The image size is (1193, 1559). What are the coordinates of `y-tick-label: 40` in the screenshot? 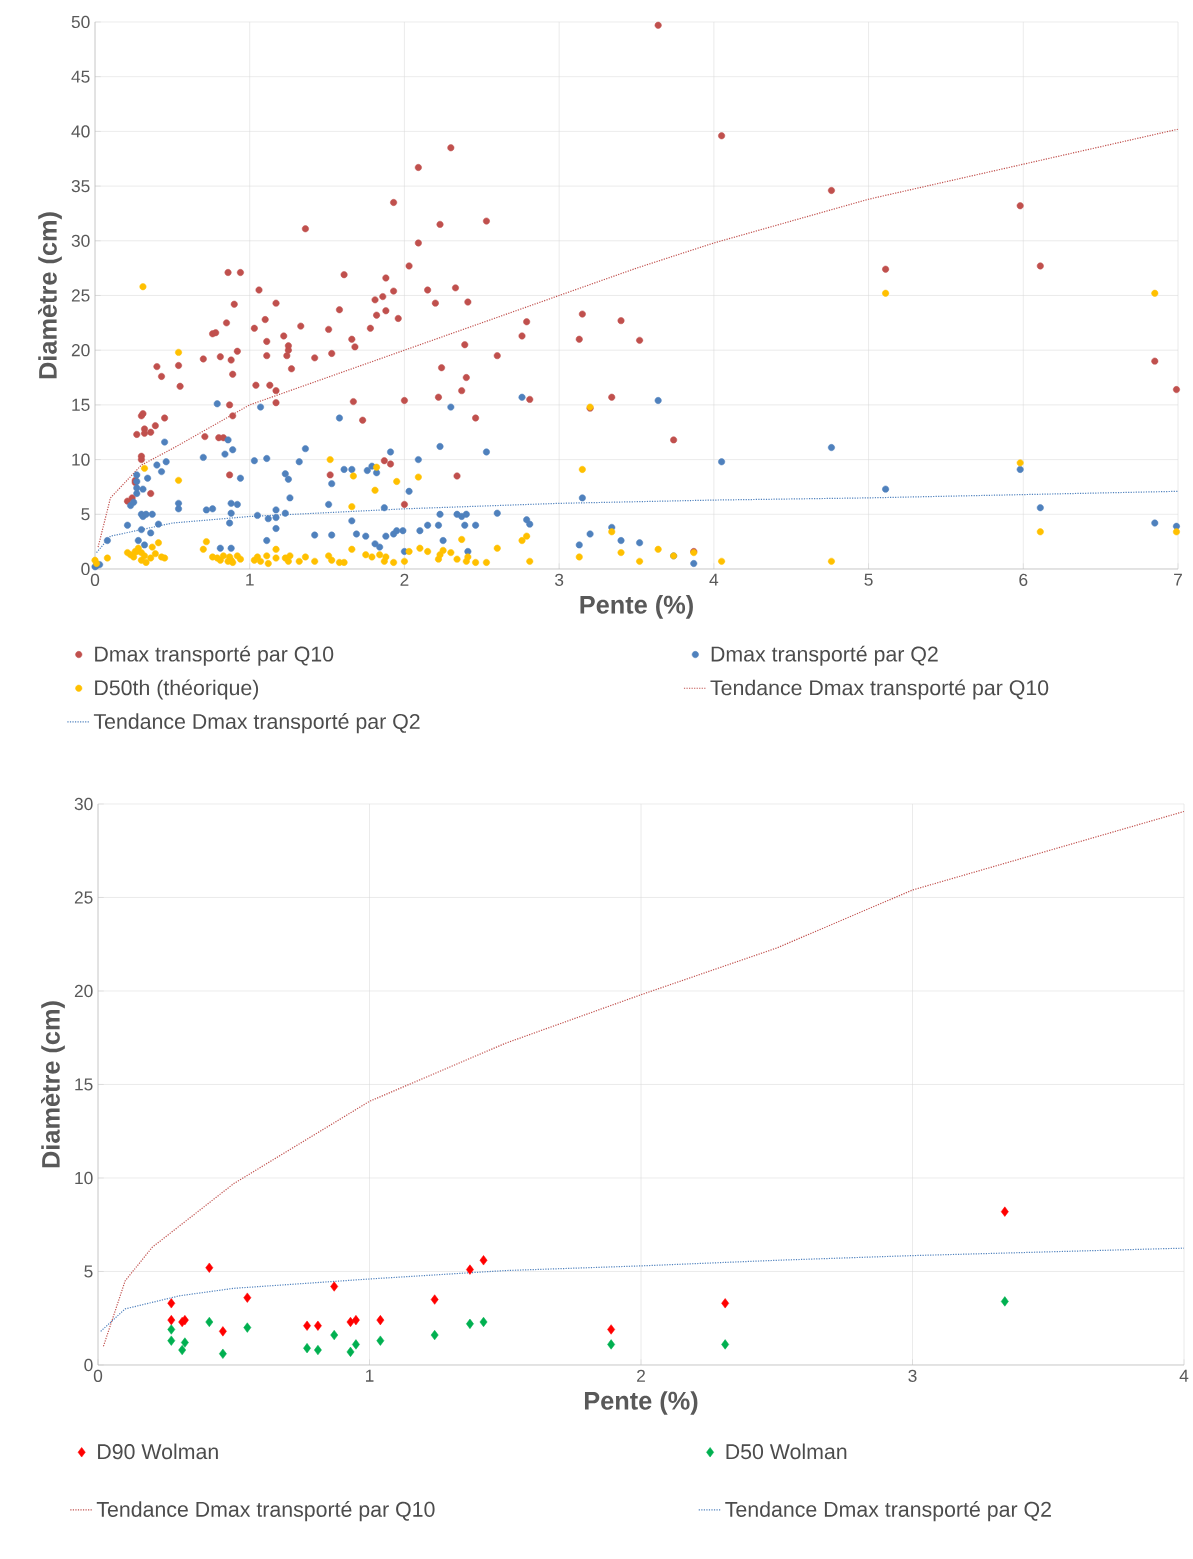 It's located at (80, 131).